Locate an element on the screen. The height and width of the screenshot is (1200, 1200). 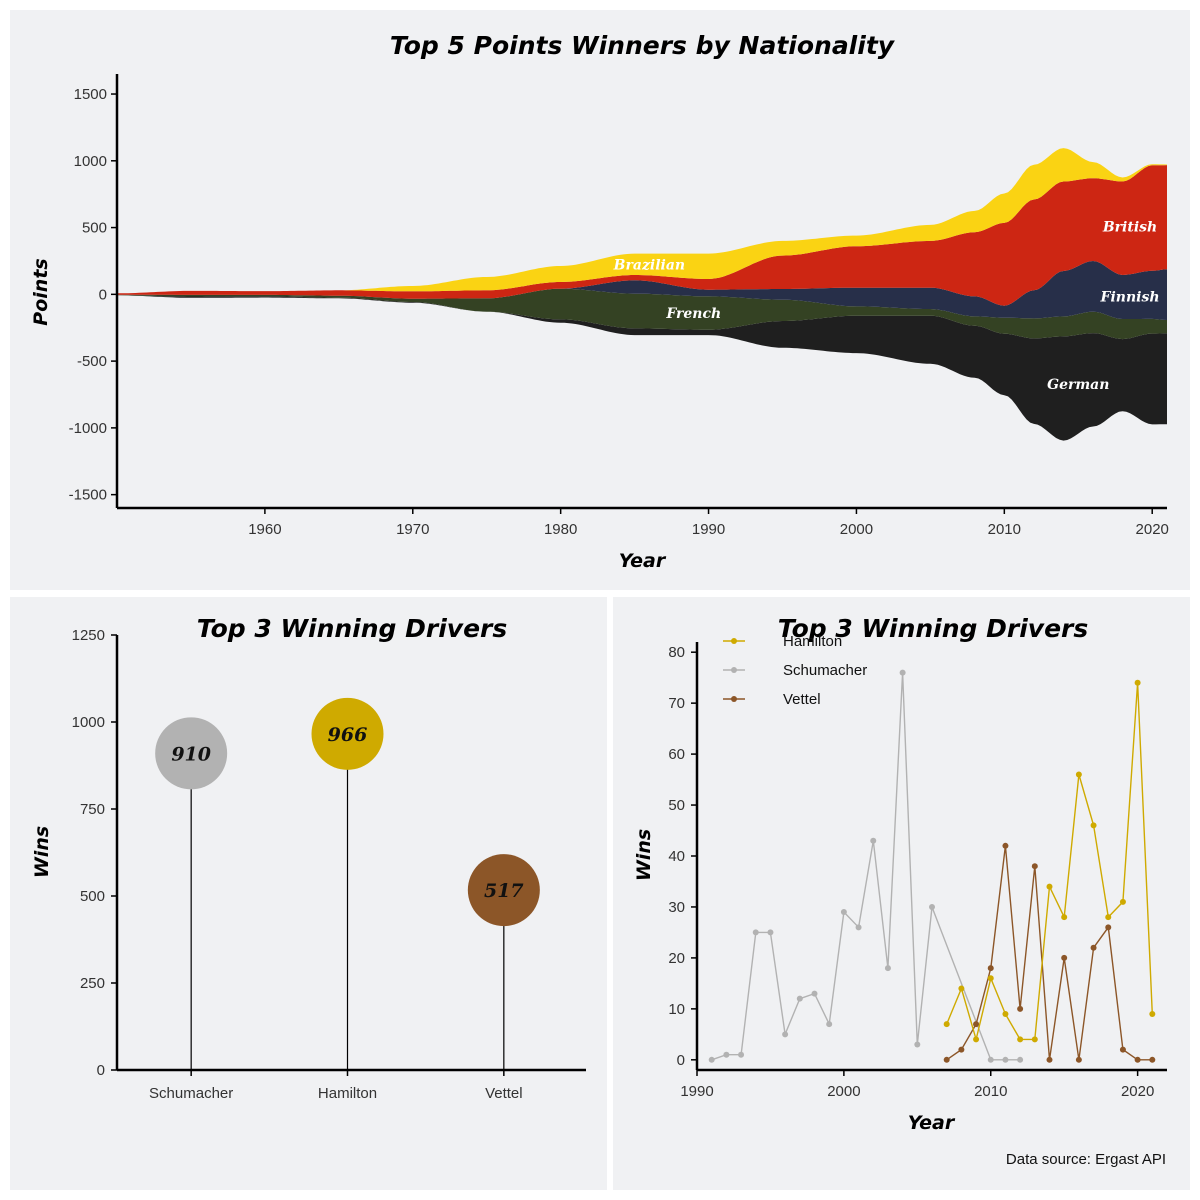
legend-label-schumacher: Schumacher is located at coordinates (825, 670).